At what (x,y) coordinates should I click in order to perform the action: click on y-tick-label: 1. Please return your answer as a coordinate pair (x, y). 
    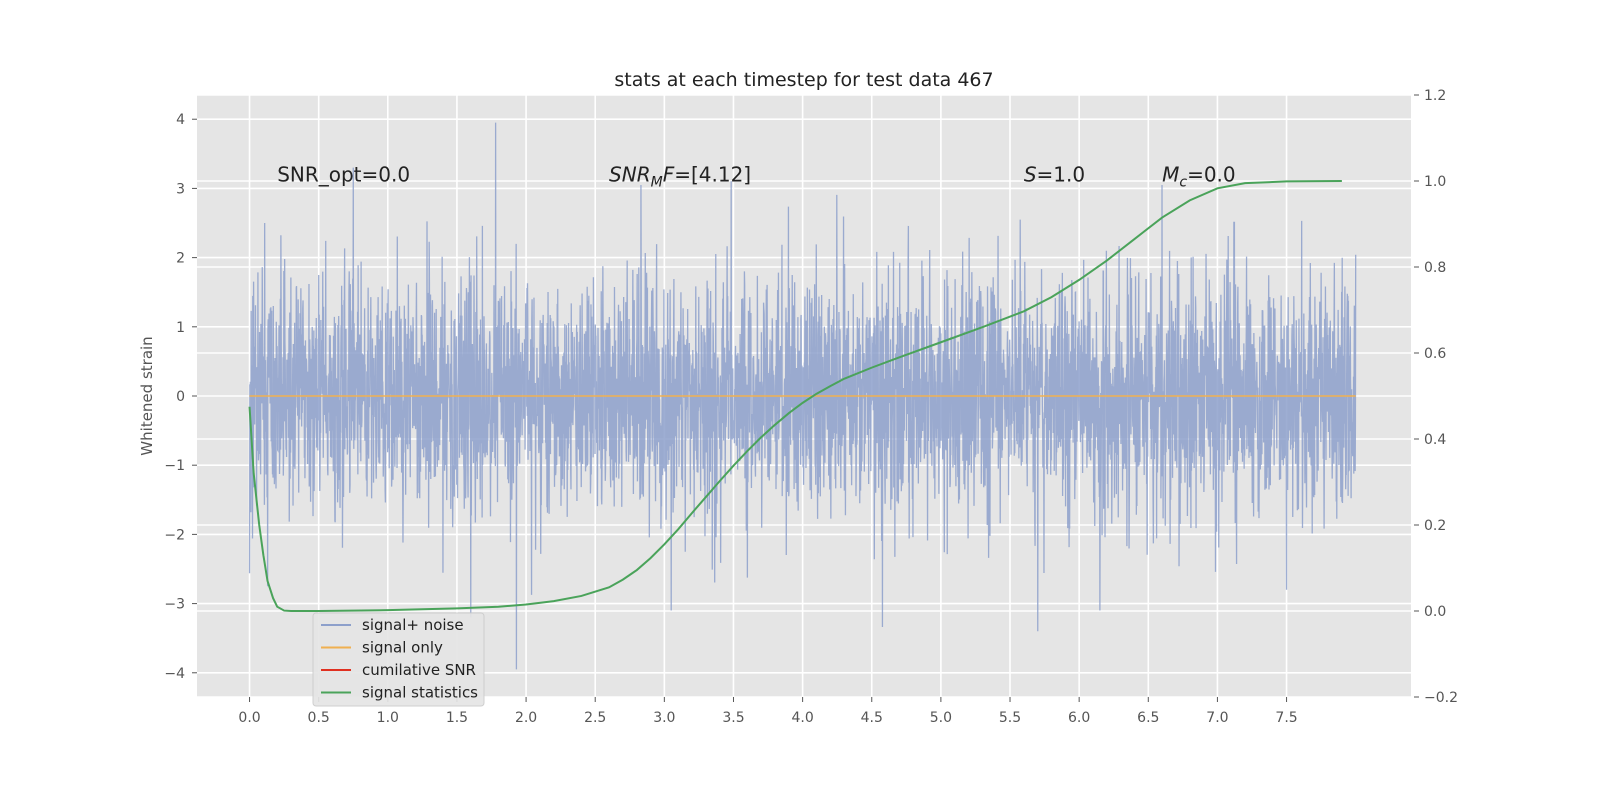
    Looking at the image, I should click on (180, 328).